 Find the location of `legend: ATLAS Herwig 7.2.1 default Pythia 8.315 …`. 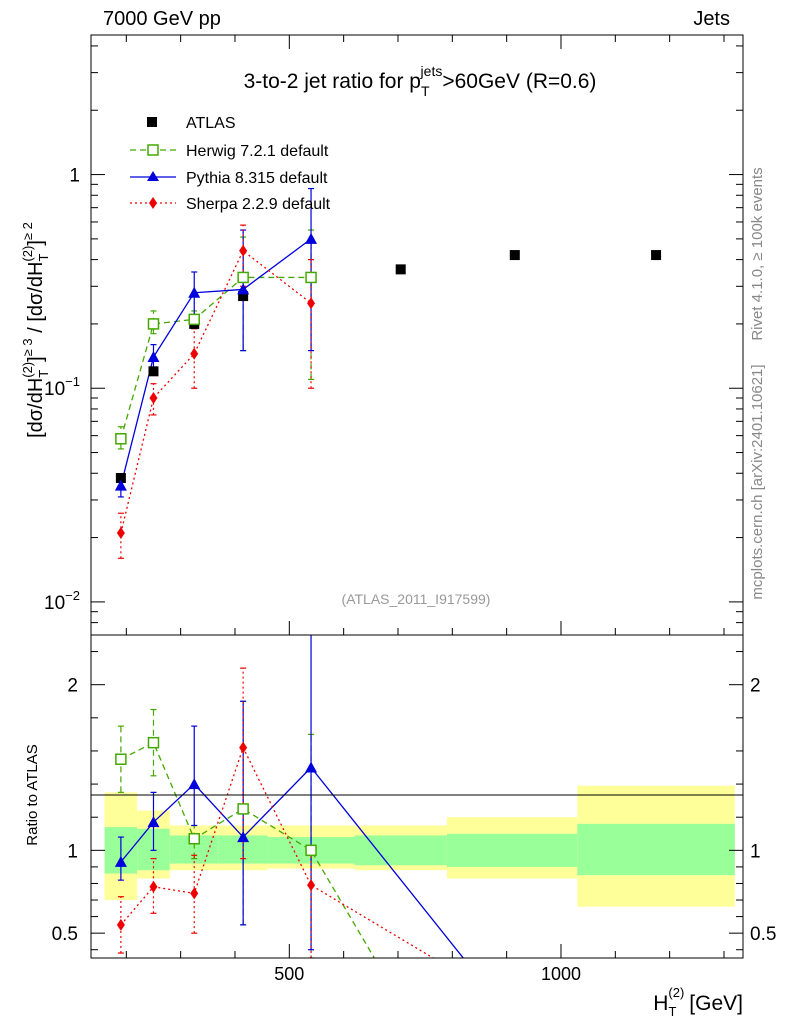

legend: ATLAS Herwig 7.2.1 default Pythia 8.315 … is located at coordinates (230, 164).